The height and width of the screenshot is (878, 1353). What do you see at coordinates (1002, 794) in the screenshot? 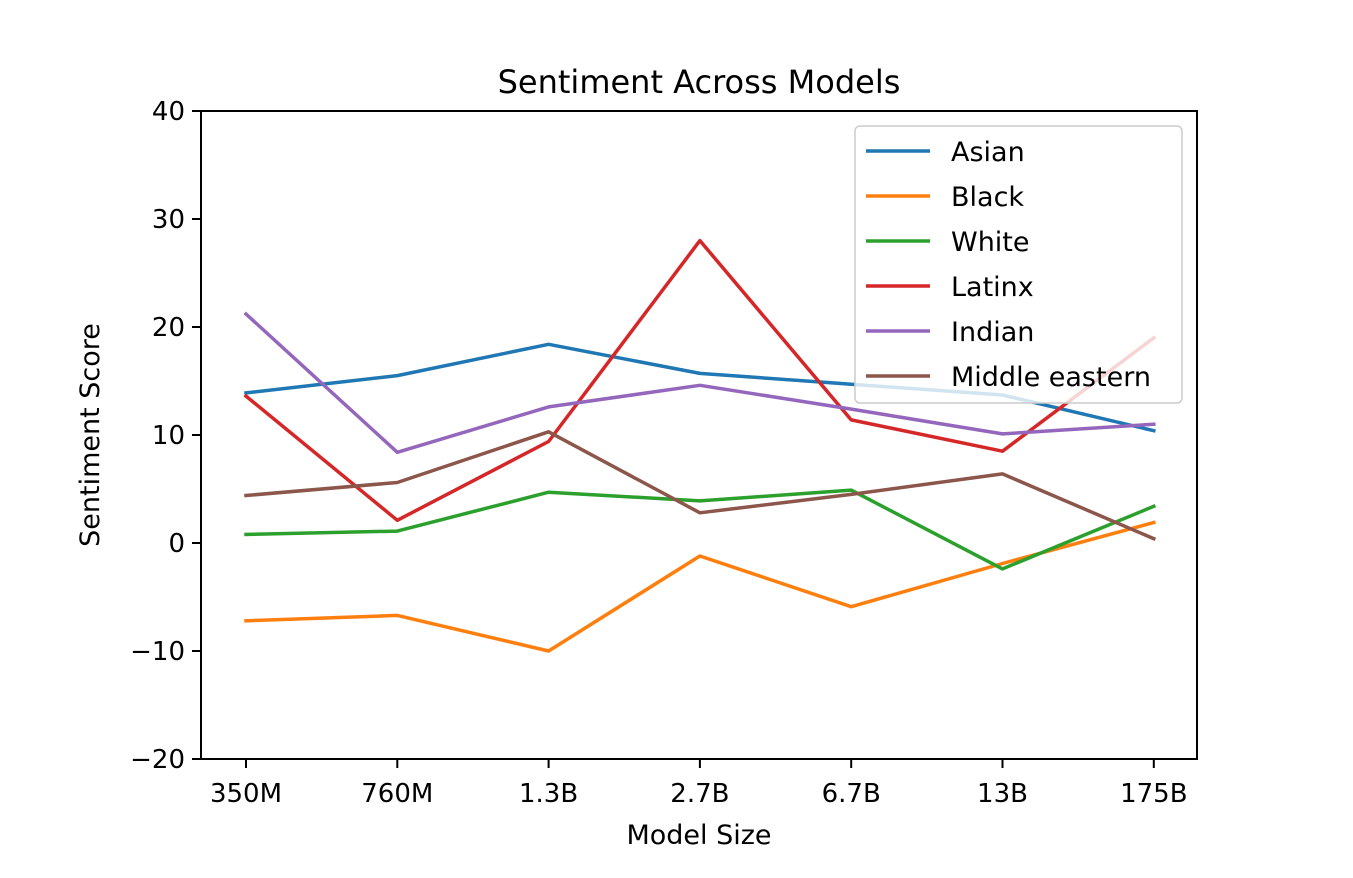
I see `x-tick-label: 13B` at bounding box center [1002, 794].